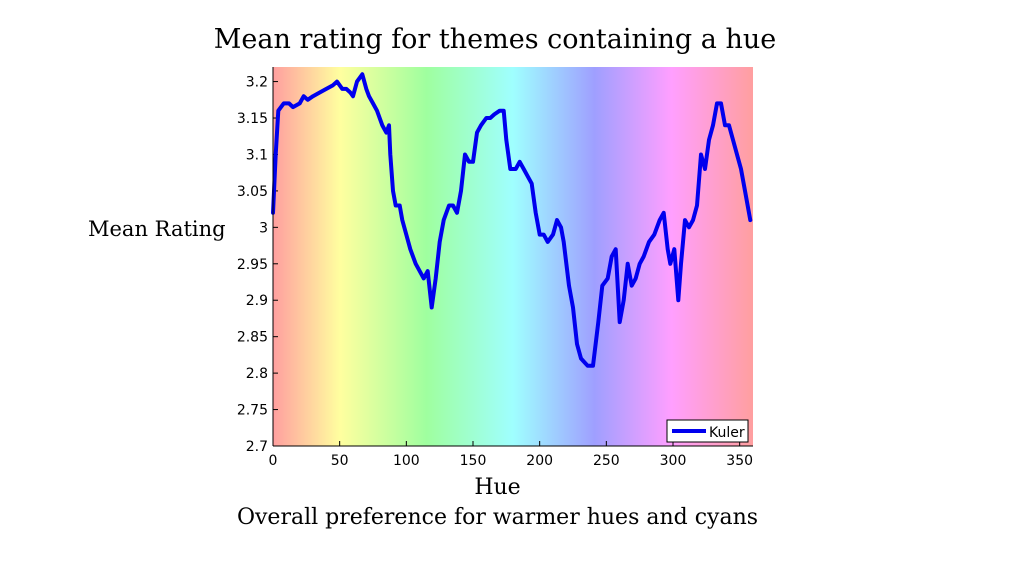 Image resolution: width=1024 pixels, height=576 pixels. I want to click on x-tick-label: 300, so click(673, 461).